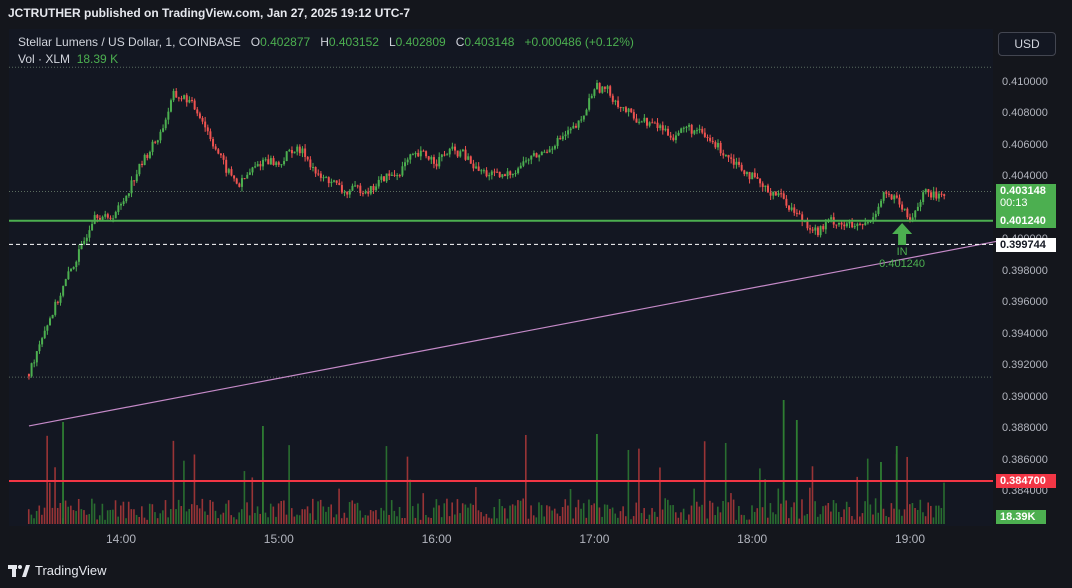 This screenshot has height=588, width=1072. Describe the element at coordinates (392, 42) in the screenshot. I see `low-label: L` at that location.